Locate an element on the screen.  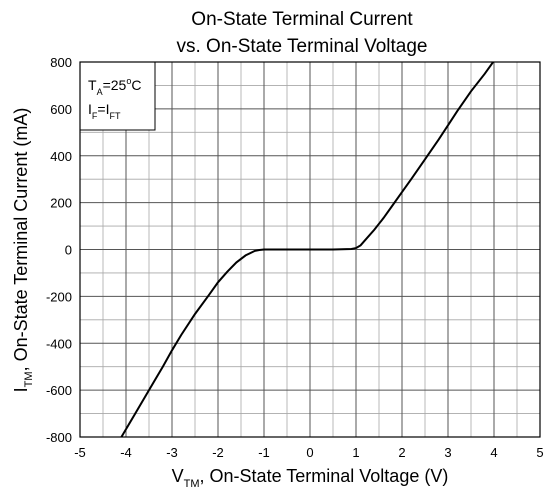
conditions-box-frame is located at coordinates (117, 96).